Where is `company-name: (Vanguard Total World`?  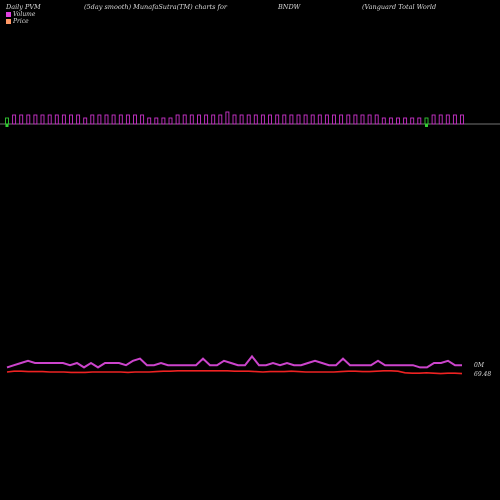
company-name: (Vanguard Total World is located at coordinates (399, 7).